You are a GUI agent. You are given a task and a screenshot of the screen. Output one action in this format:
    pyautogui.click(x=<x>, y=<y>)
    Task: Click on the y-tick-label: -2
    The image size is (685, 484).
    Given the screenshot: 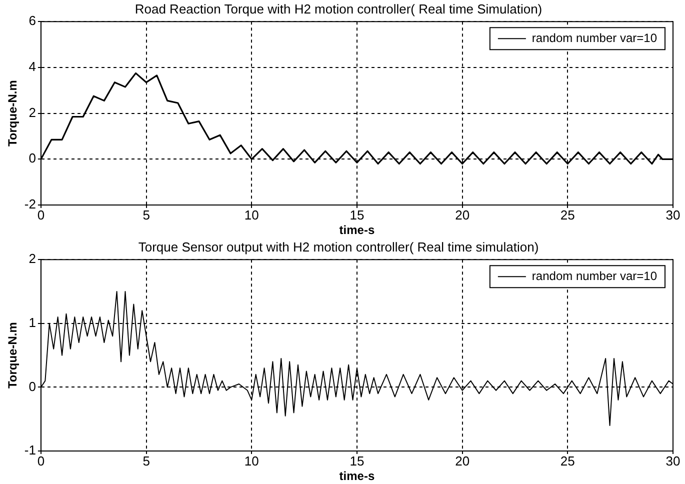 What is the action you would take?
    pyautogui.click(x=30, y=204)
    